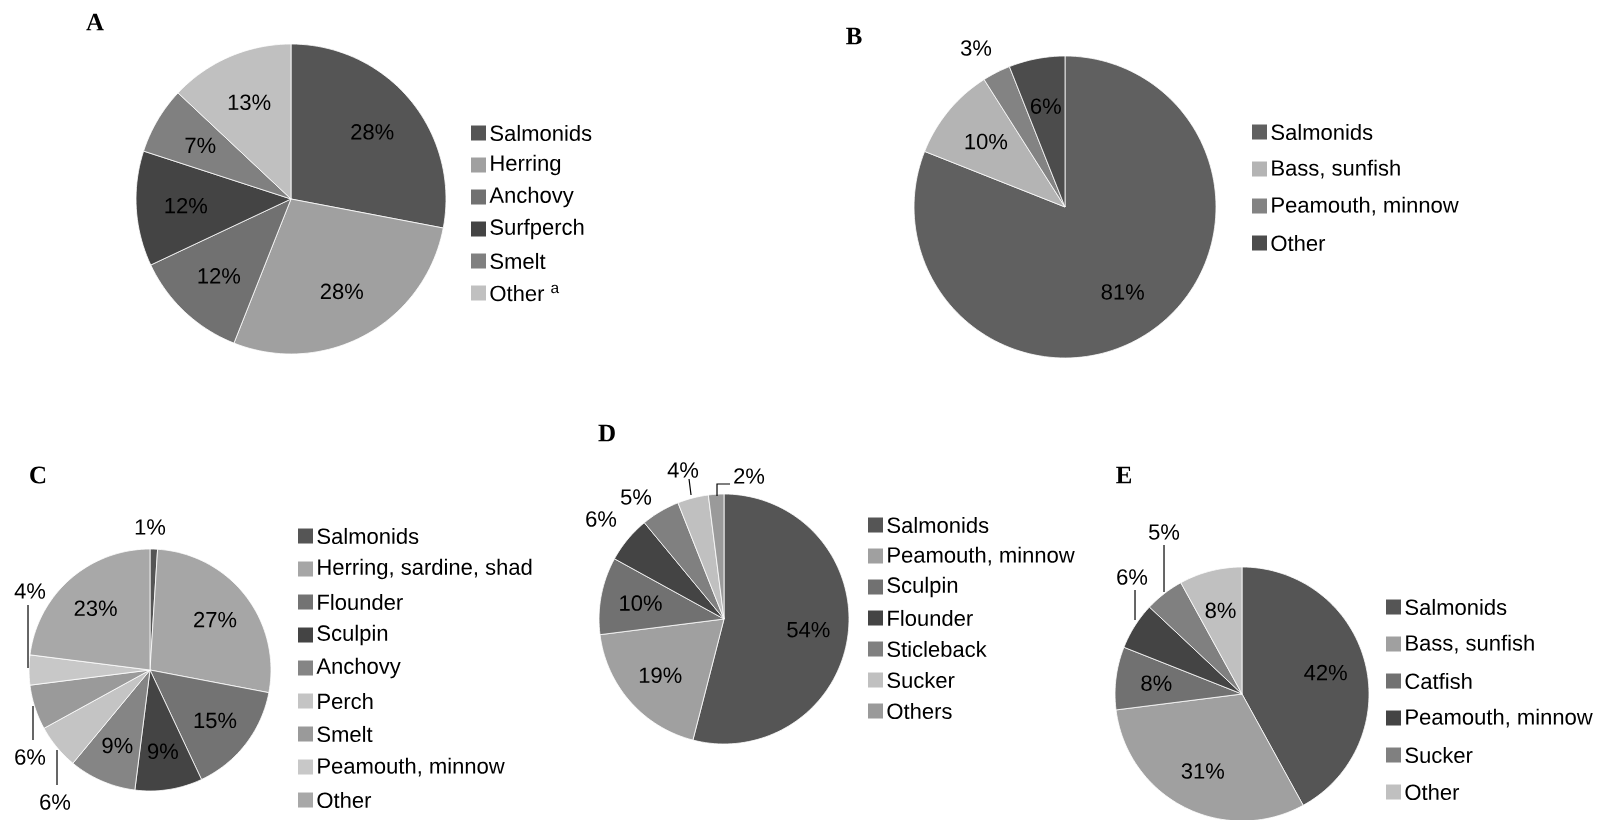  Describe the element at coordinates (95, 22) in the screenshot. I see `chart-title: A` at that location.